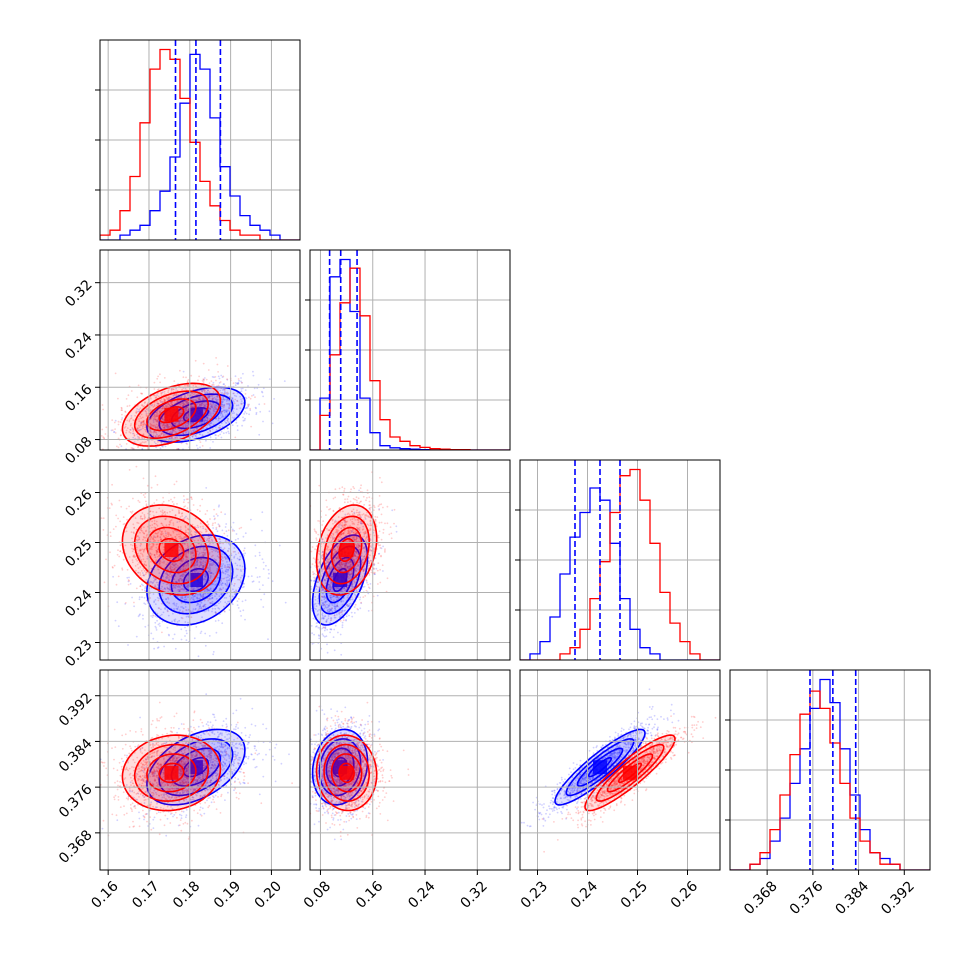  Describe the element at coordinates (76, 756) in the screenshot. I see `y-tick-label: 0.384` at that location.